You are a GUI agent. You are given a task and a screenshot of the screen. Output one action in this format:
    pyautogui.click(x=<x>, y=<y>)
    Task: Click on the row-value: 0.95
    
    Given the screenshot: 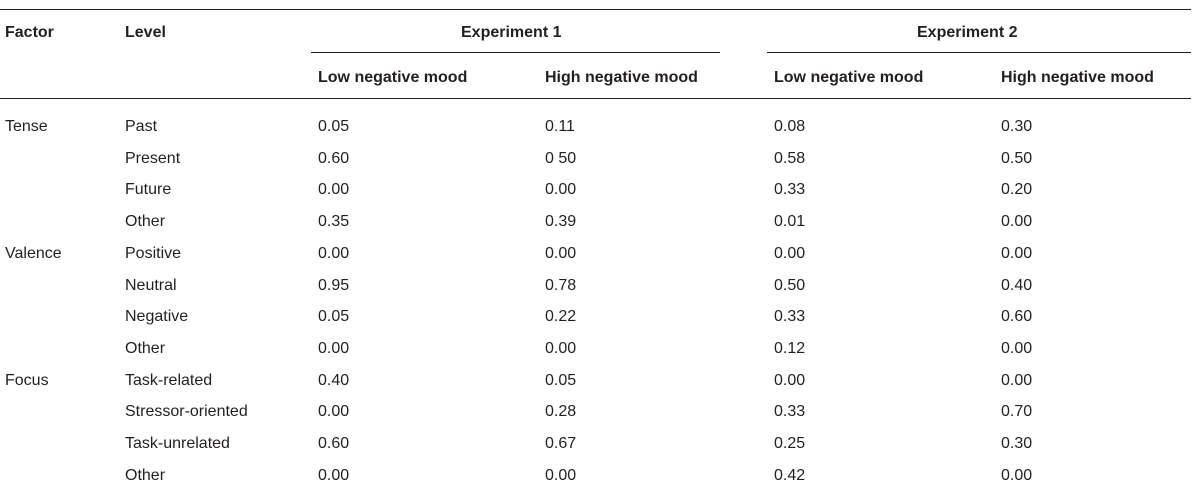 What is the action you would take?
    pyautogui.click(x=334, y=285)
    